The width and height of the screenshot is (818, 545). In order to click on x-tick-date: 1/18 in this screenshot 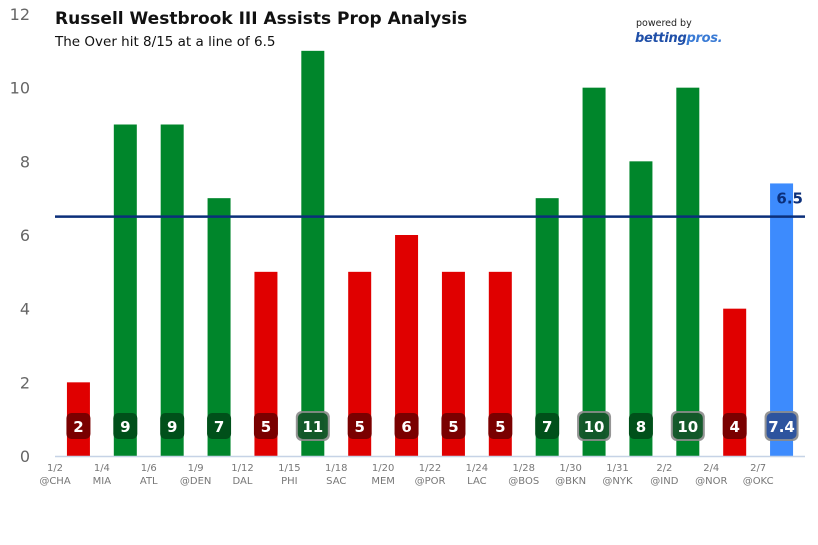, I will do `click(336, 468)`.